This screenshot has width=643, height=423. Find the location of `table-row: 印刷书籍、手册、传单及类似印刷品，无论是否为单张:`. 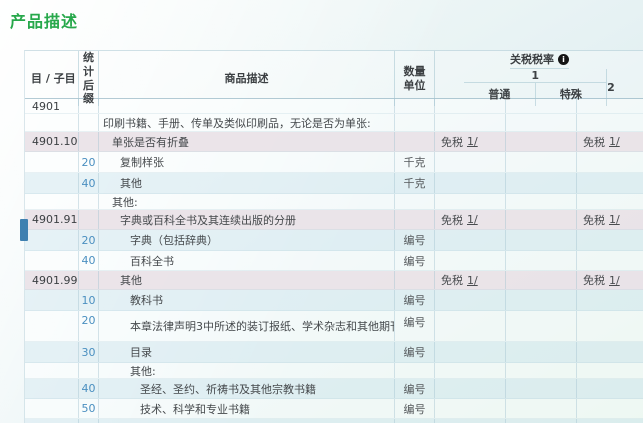

table-row: 印刷书籍、手册、传单及类似印刷品，无论是否为单张: is located at coordinates (334, 123).